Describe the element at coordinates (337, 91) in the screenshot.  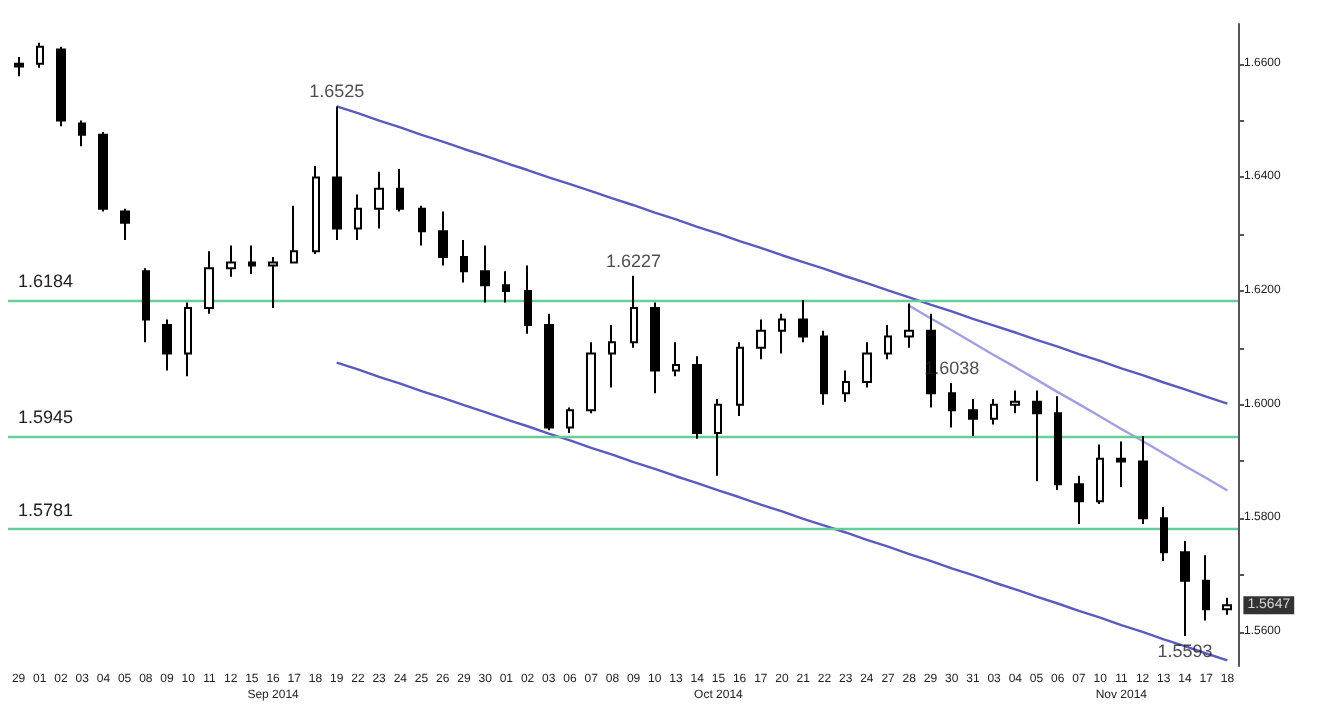
I see `annotation: 1.6525` at that location.